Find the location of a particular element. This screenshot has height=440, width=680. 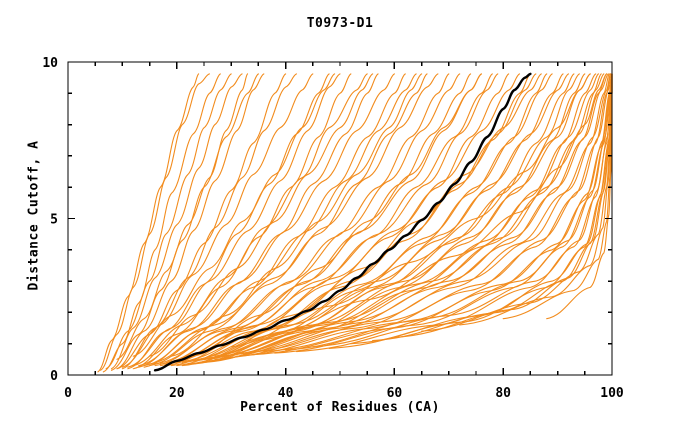

x-tick-label: 40 is located at coordinates (286, 393).